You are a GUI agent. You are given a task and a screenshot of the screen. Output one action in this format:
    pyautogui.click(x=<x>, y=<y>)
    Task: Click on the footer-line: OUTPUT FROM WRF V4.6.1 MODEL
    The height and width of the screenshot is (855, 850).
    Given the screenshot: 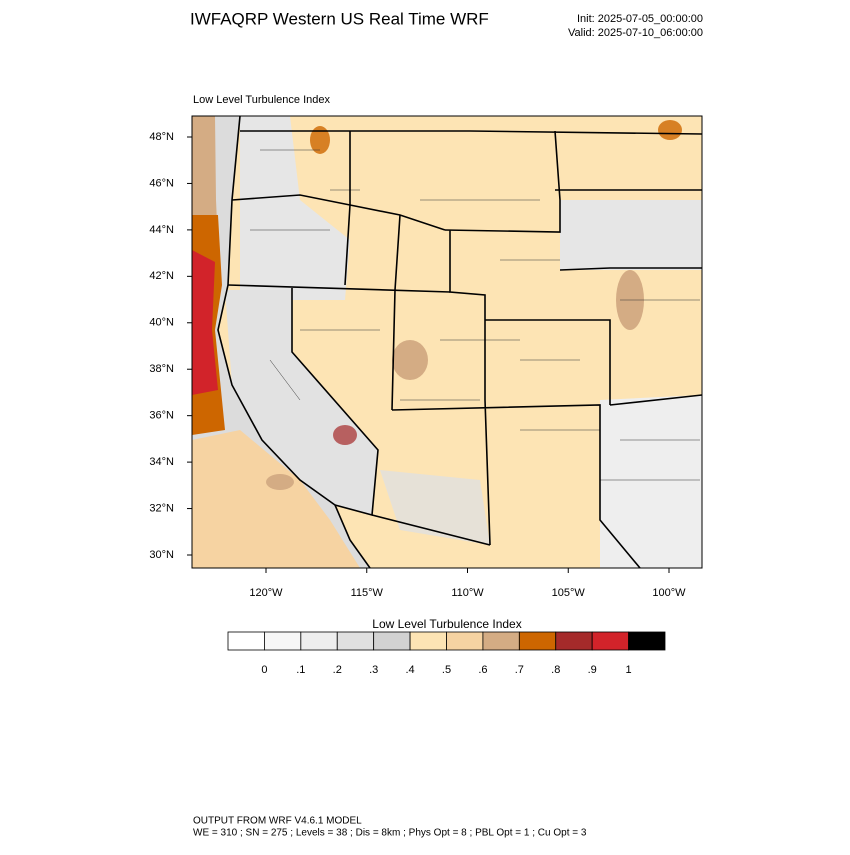 What is the action you would take?
    pyautogui.click(x=277, y=821)
    